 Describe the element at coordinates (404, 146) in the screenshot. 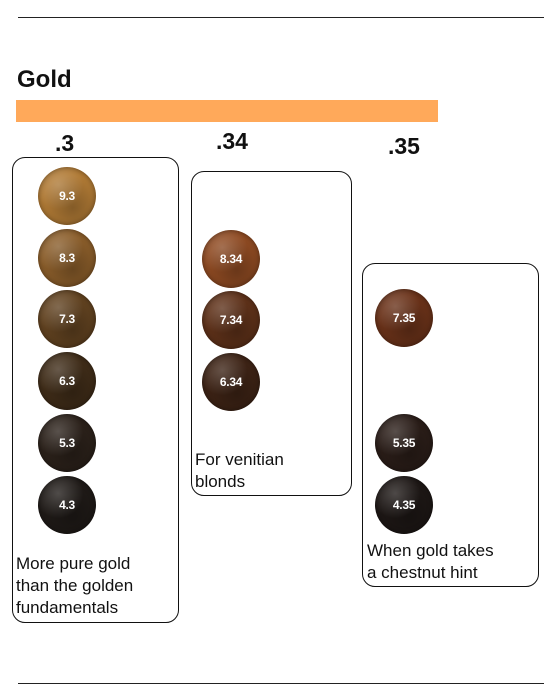

I see `column-label-35: .35` at that location.